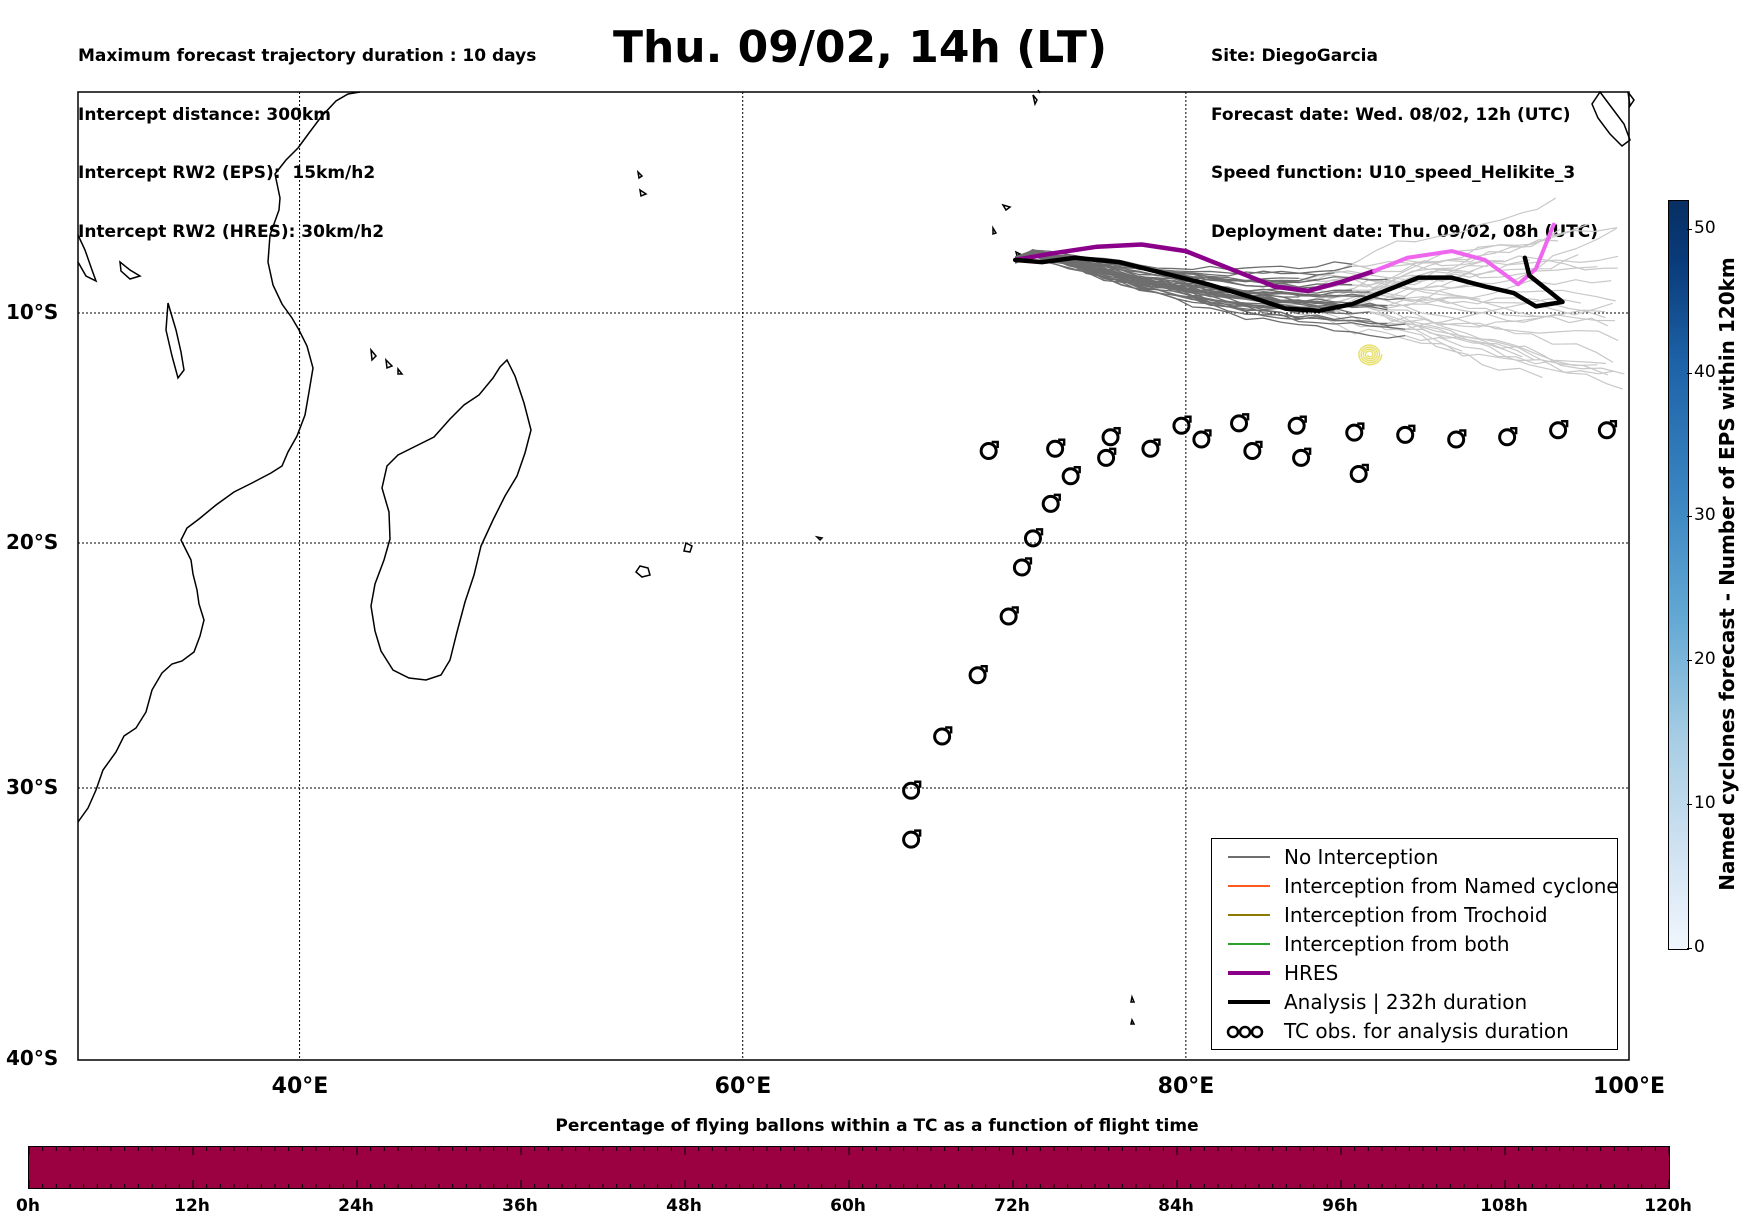 The image size is (1754, 1223). Describe the element at coordinates (1394, 1031) in the screenshot. I see `legend-item: TC obs. for analysis duration` at that location.